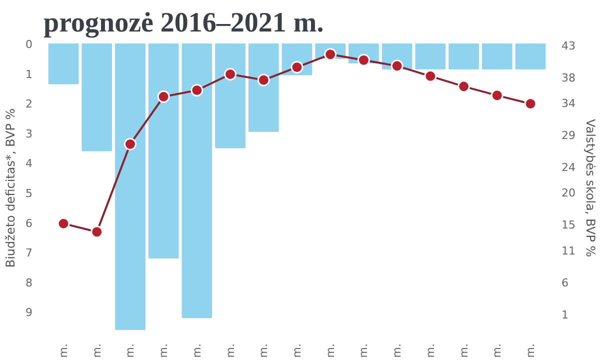 The height and width of the screenshot is (360, 600). I want to click on y2-tick-label: 6, so click(565, 283).